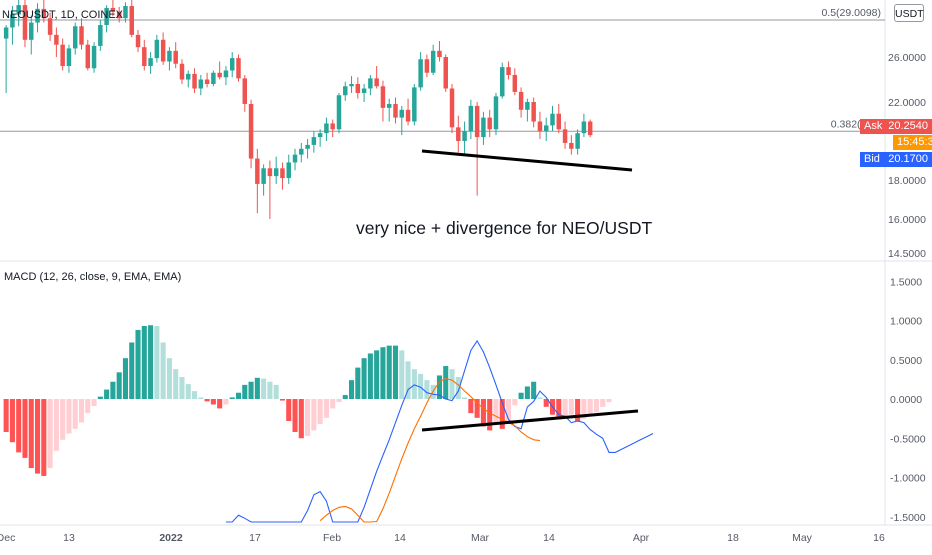 This screenshot has width=932, height=555. Describe the element at coordinates (907, 220) in the screenshot. I see `price-tick-label: 16.0000` at that location.